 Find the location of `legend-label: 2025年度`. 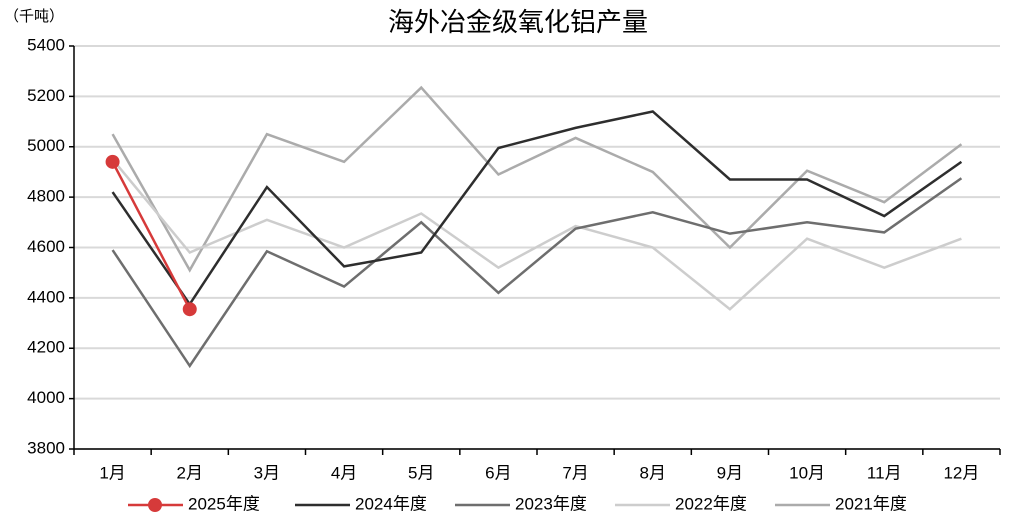

legend-label: 2025年度 is located at coordinates (224, 503).